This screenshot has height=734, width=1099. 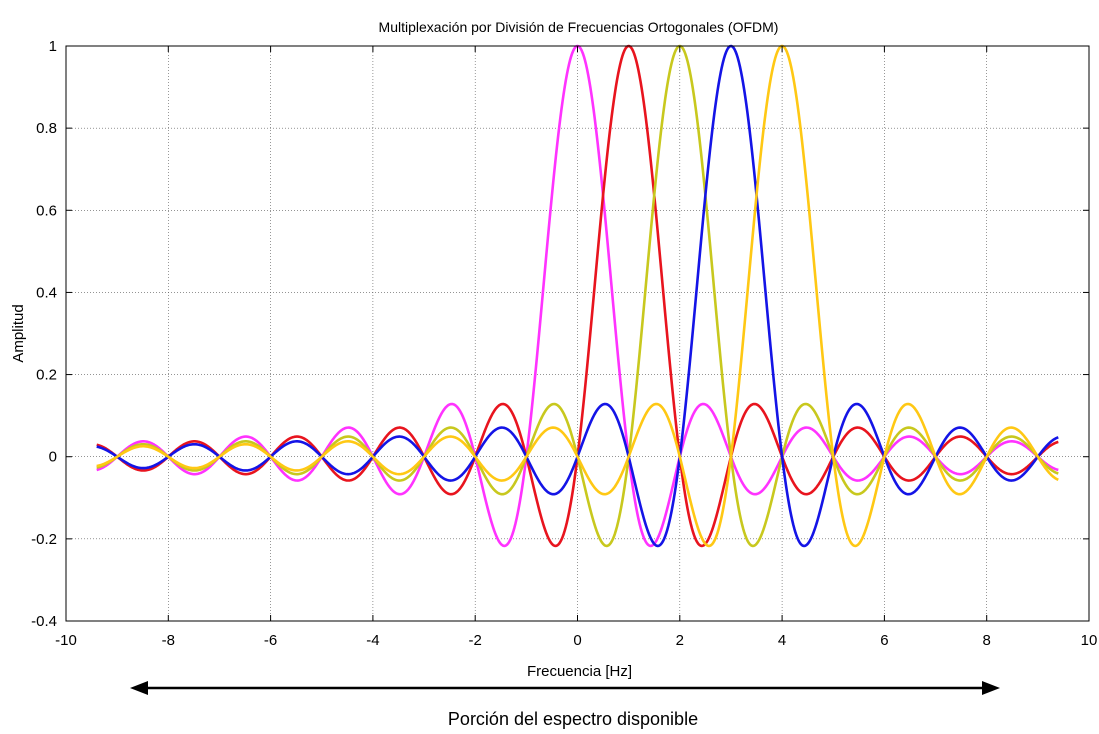 I want to click on y-tick-label: -0.2, so click(x=44, y=539).